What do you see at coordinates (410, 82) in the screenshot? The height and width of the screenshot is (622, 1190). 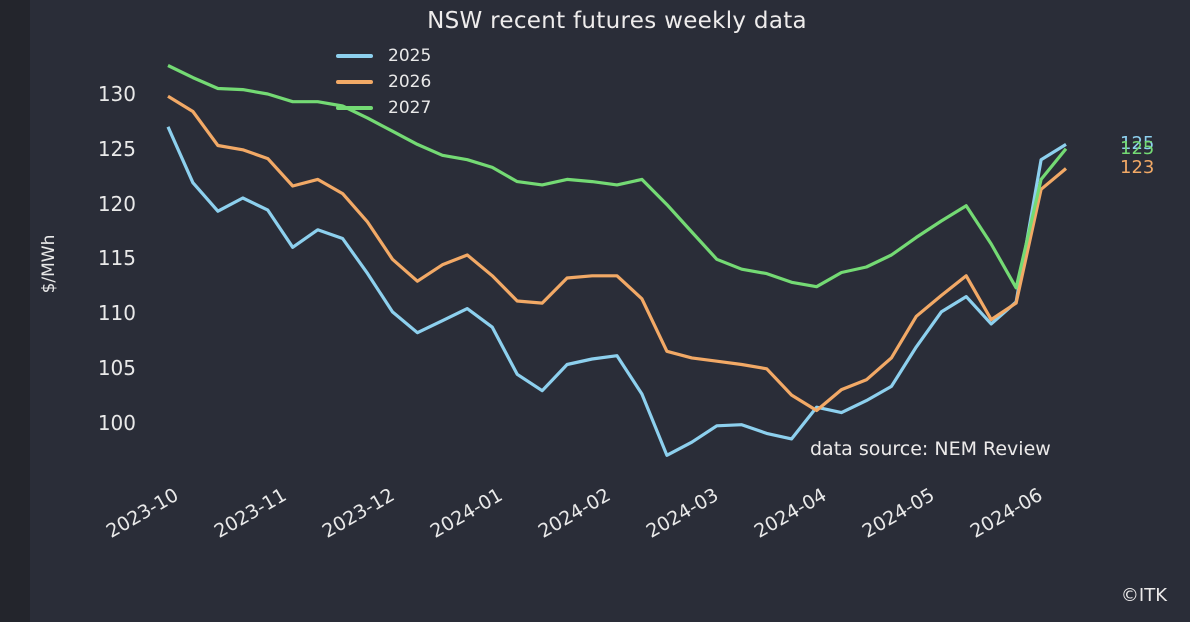 I see `legend-label: 2026` at bounding box center [410, 82].